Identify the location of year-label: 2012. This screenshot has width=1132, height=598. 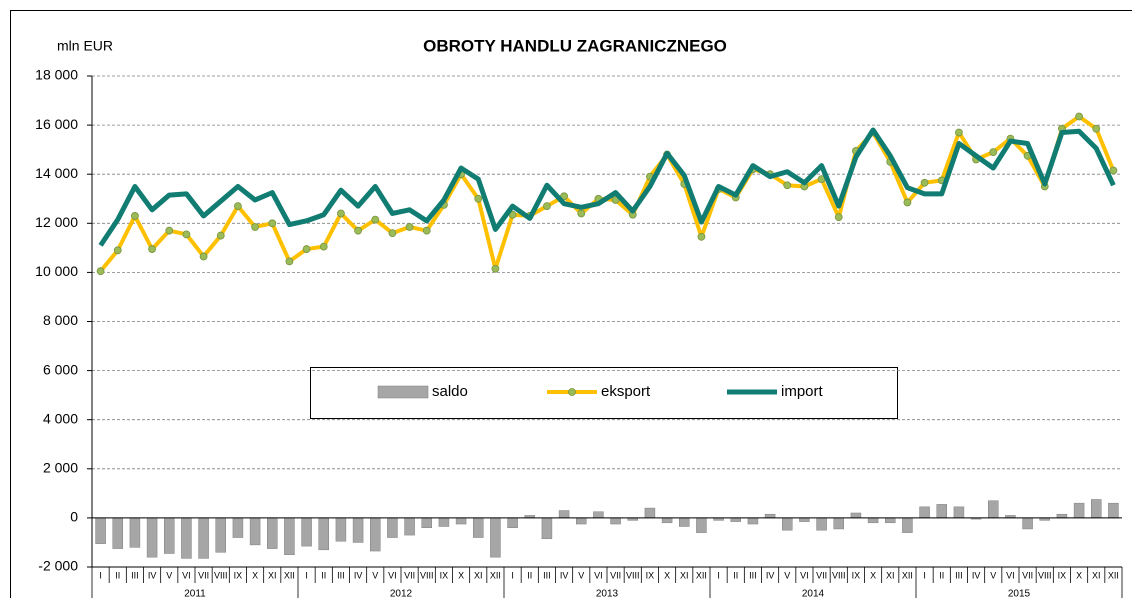
(401, 593).